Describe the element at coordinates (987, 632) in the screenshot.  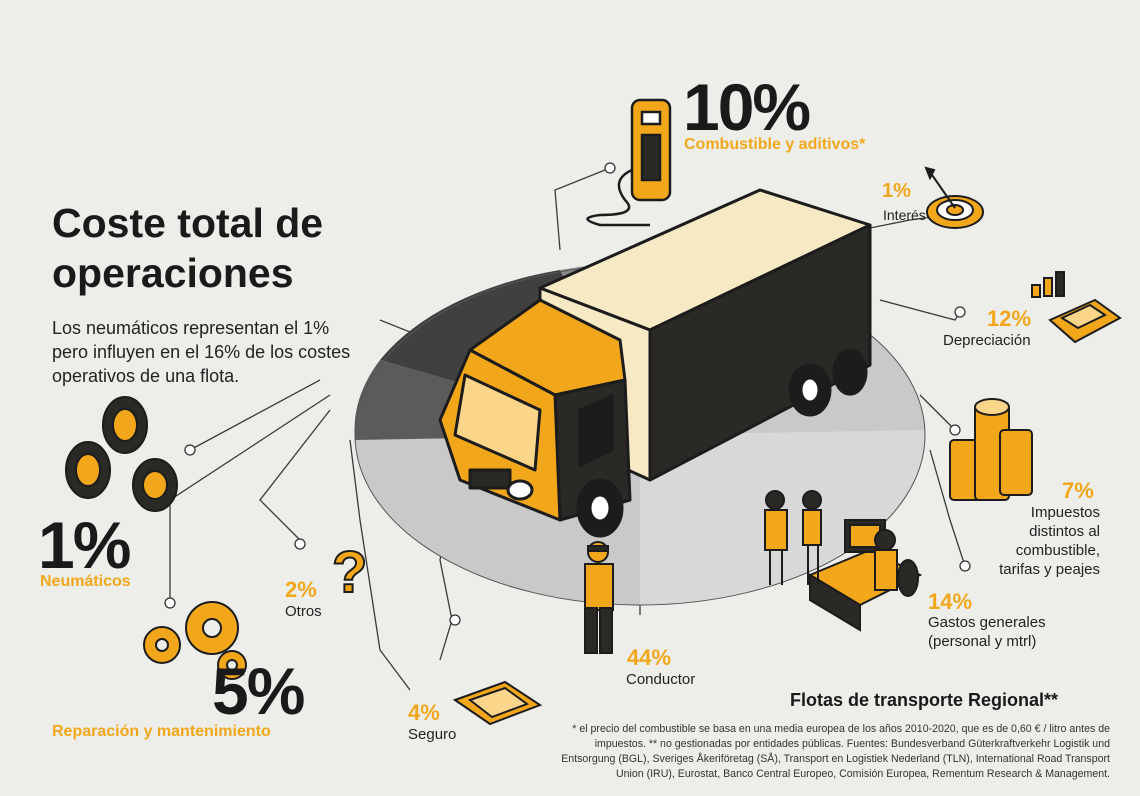
I see `gastos-label: Gastos generales (personal y mtrl)` at that location.